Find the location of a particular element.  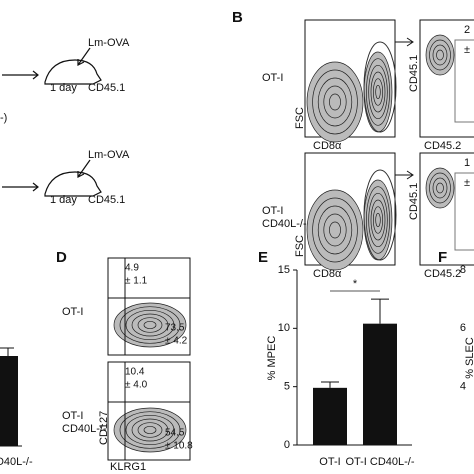

stat-text: 2 is located at coordinates (467, 30).